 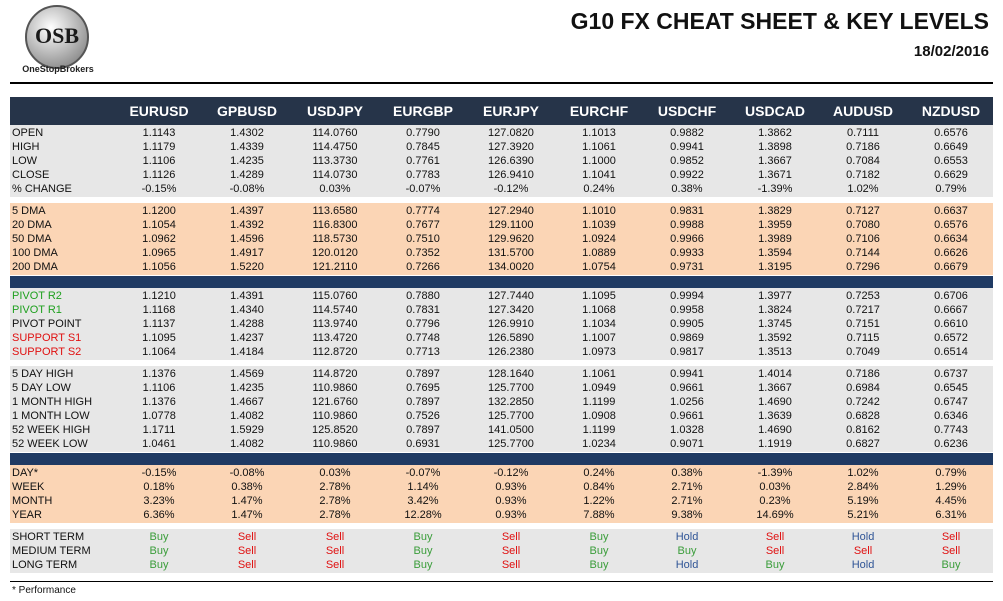 I want to click on cell: 121.6760, so click(x=335, y=402).